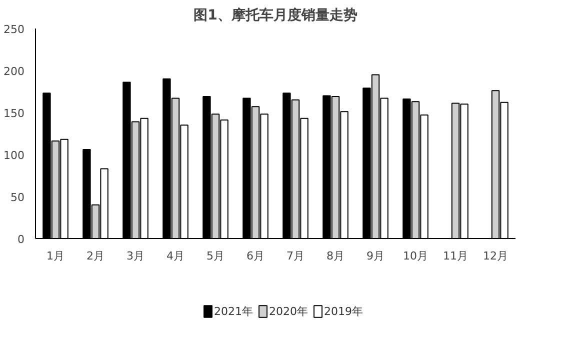 This screenshot has height=337, width=564. I want to click on x-tick-label: 8月, so click(335, 256).